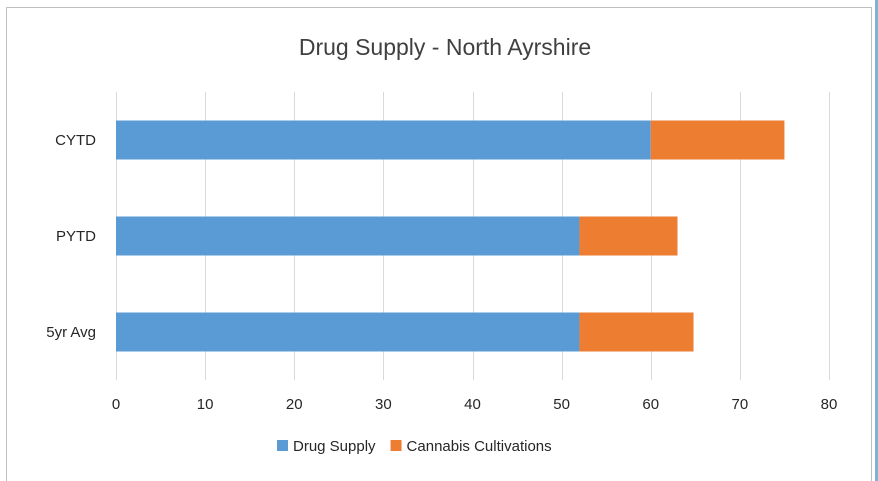  Describe the element at coordinates (472, 404) in the screenshot. I see `x-tick-label: 40` at that location.